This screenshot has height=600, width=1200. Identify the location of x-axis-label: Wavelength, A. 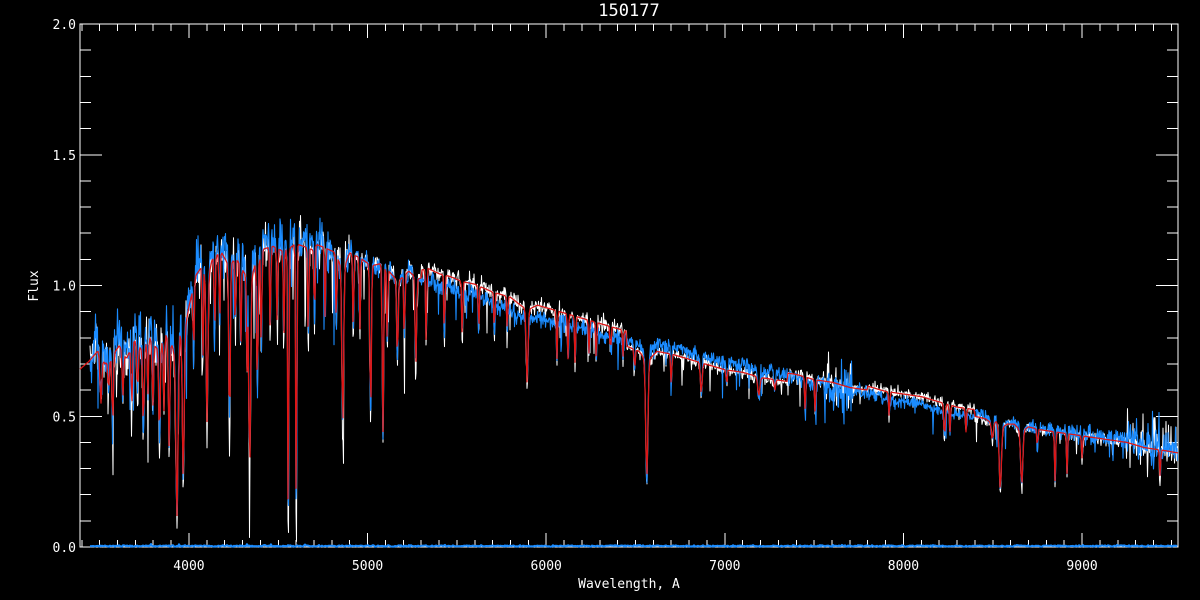
(629, 584).